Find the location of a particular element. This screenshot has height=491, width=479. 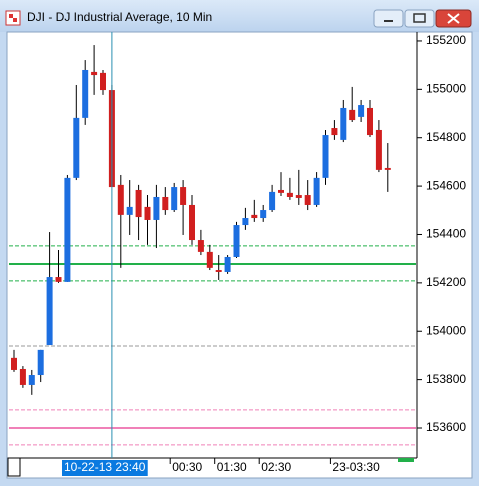

y-tick-label: 153800 is located at coordinates (446, 379).